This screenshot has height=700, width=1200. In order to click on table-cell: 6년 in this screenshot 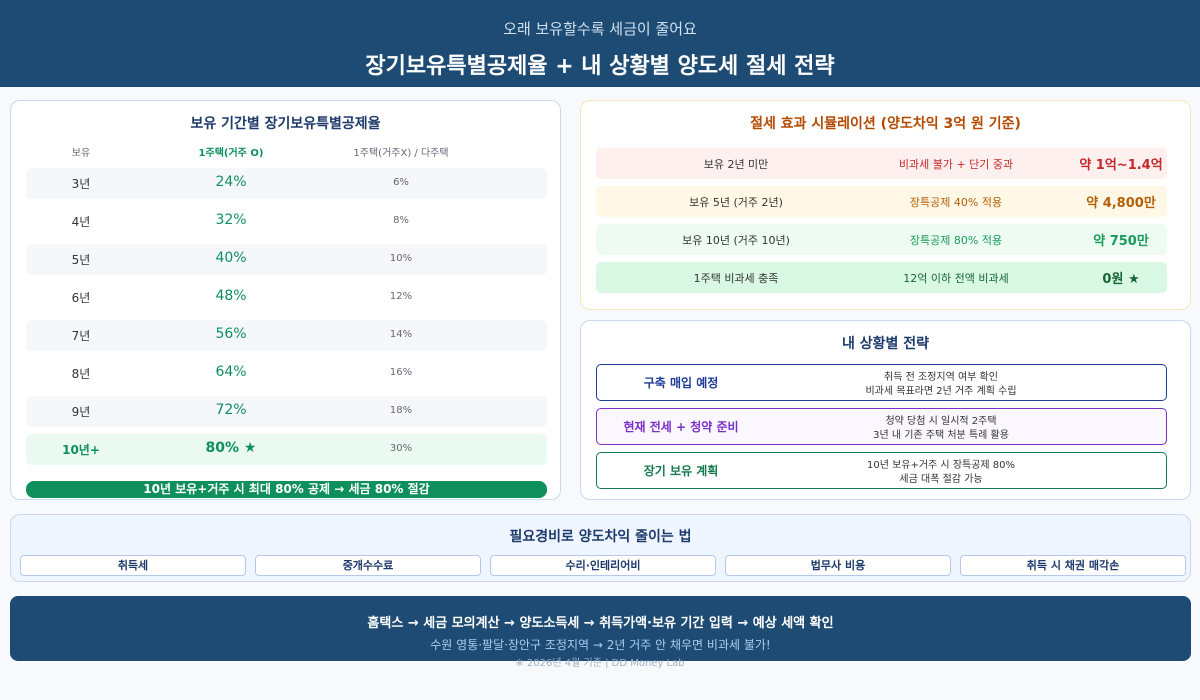, I will do `click(81, 298)`.